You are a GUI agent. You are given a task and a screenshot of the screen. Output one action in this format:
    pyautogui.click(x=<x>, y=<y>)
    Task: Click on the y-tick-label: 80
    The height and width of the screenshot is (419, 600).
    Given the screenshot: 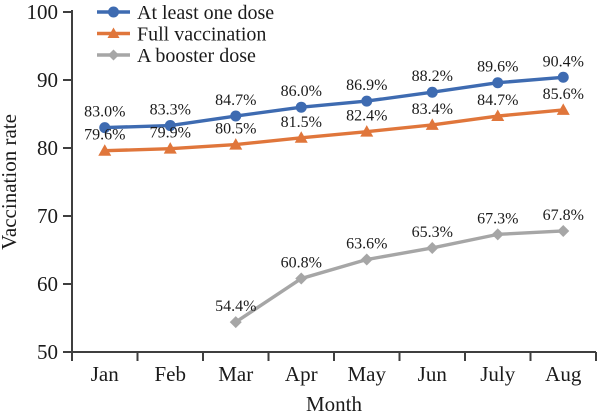 What is the action you would take?
    pyautogui.click(x=47, y=148)
    